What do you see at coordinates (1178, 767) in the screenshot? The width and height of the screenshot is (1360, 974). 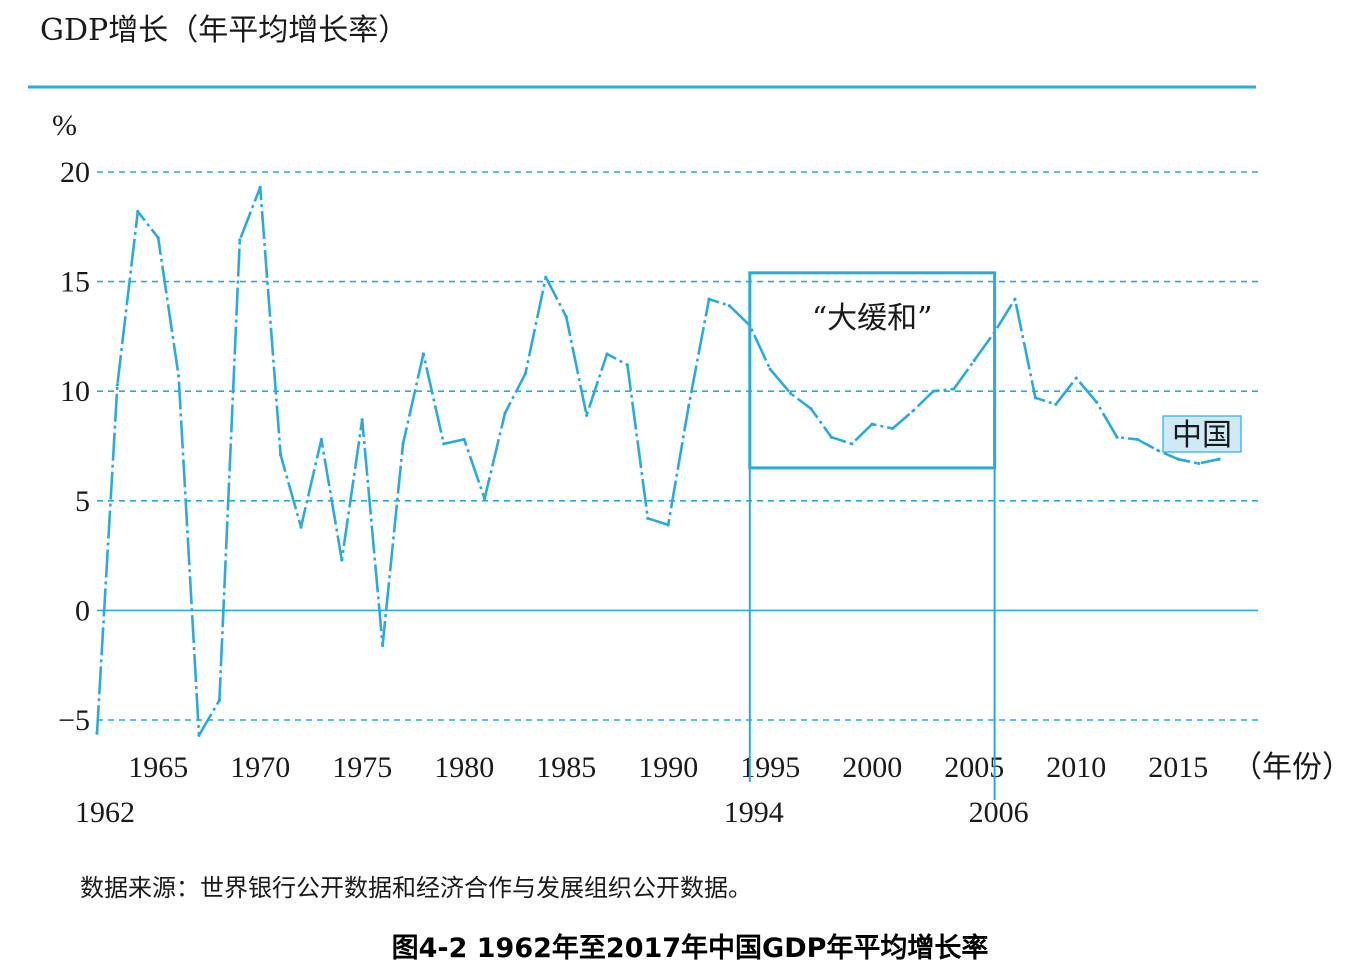 I see `x-tick-label: 2015` at bounding box center [1178, 767].